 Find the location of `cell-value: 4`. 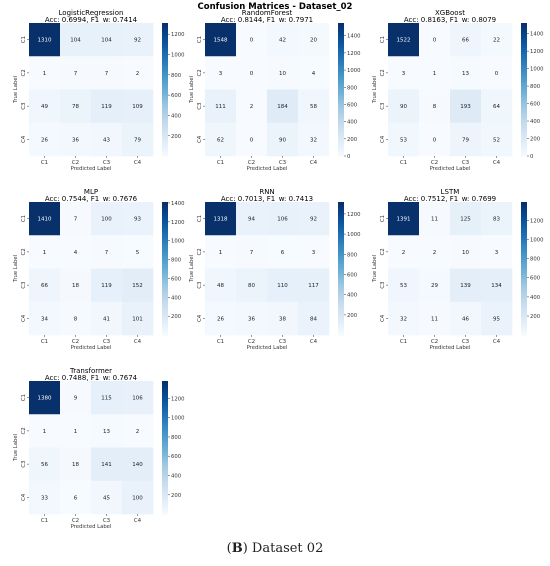

cell-value: 4 is located at coordinates (314, 74).